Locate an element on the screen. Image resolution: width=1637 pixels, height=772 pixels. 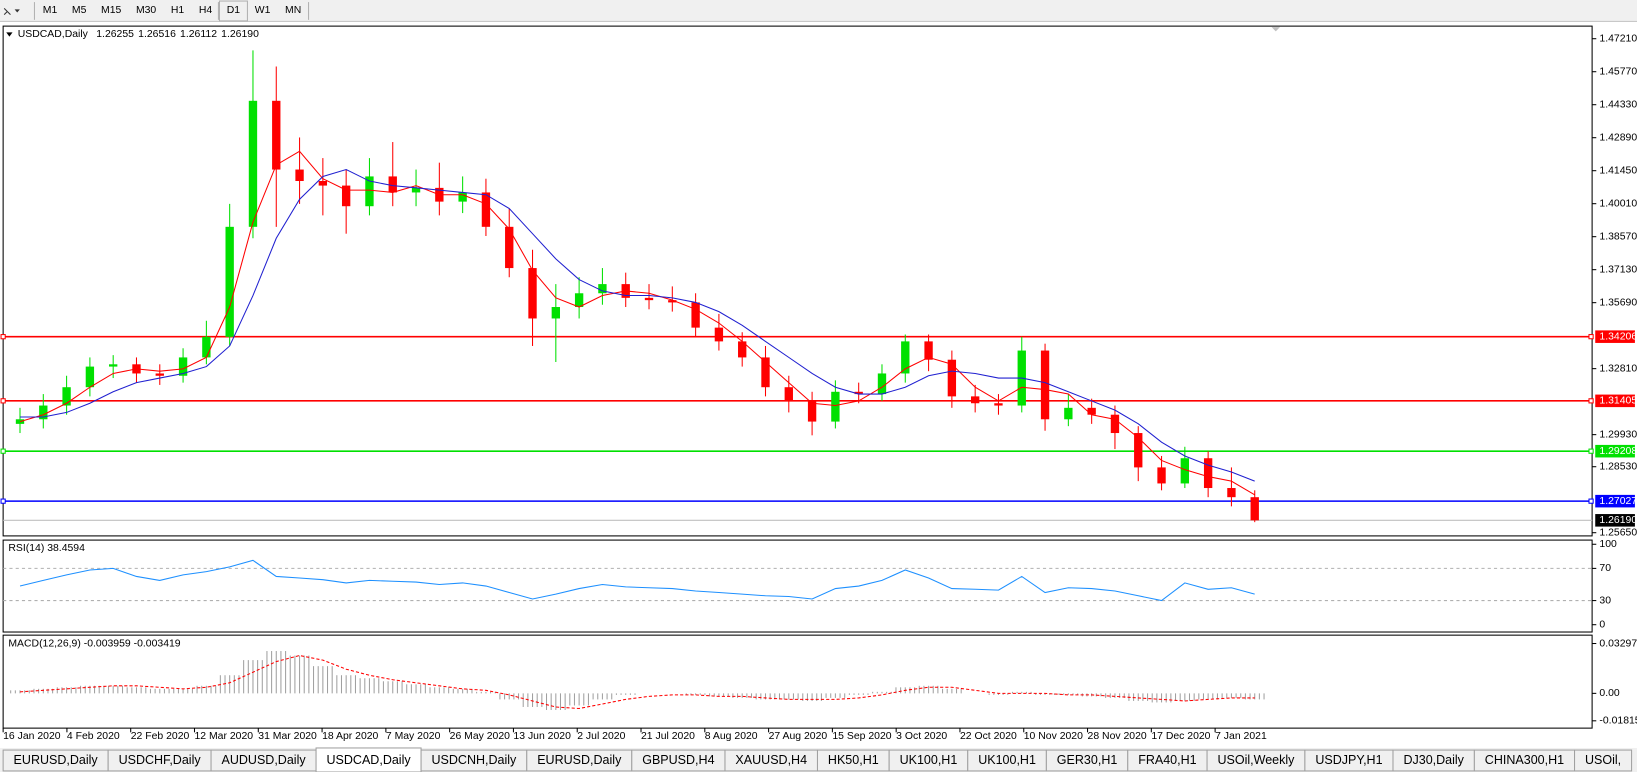
timeframe-button: M1 is located at coordinates (45, 11).